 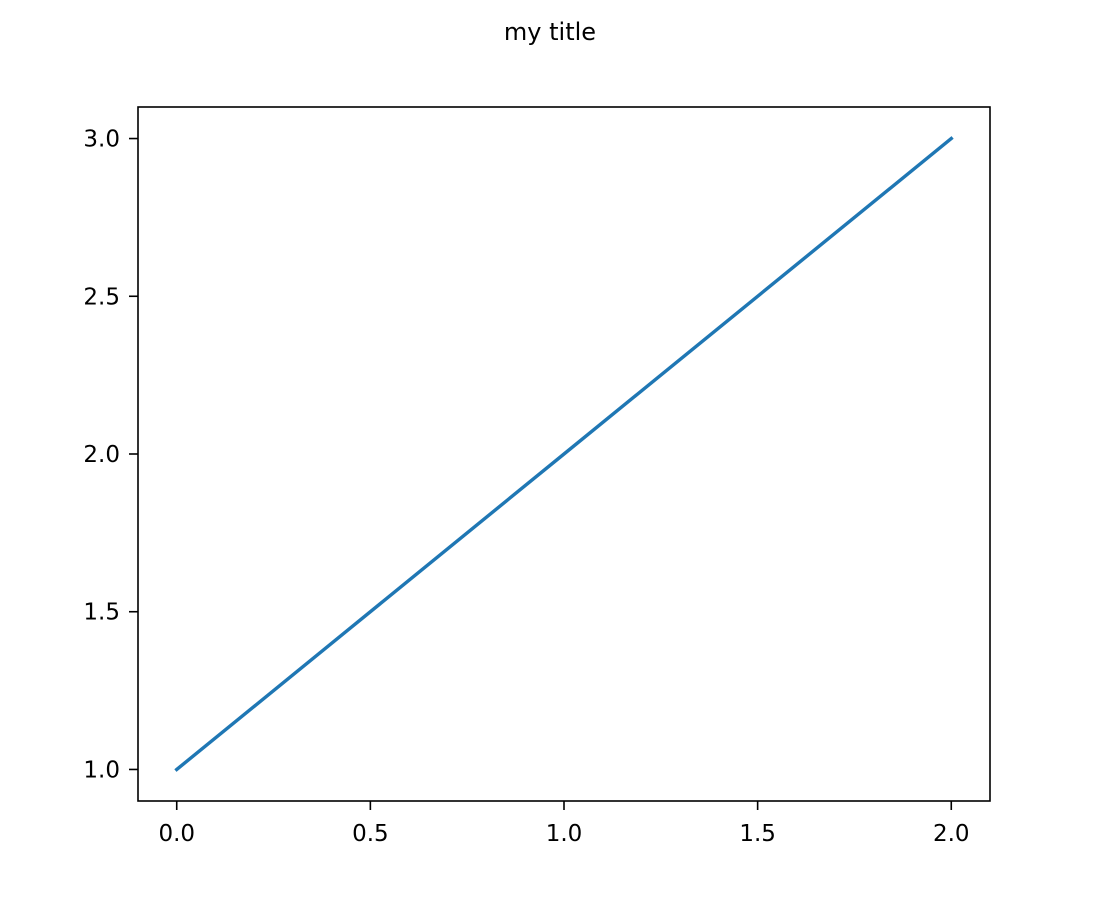 I want to click on y-tick-label: 2.5, so click(x=101, y=297).